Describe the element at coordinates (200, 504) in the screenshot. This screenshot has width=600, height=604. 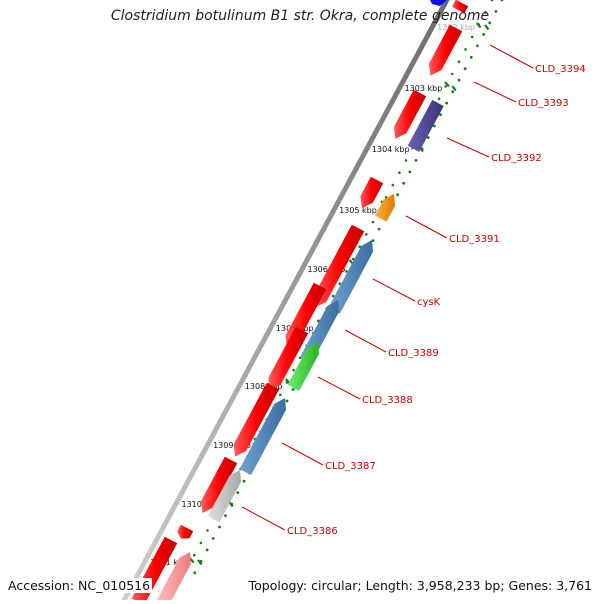
I see `ruler-label: 1310 kbp` at that location.